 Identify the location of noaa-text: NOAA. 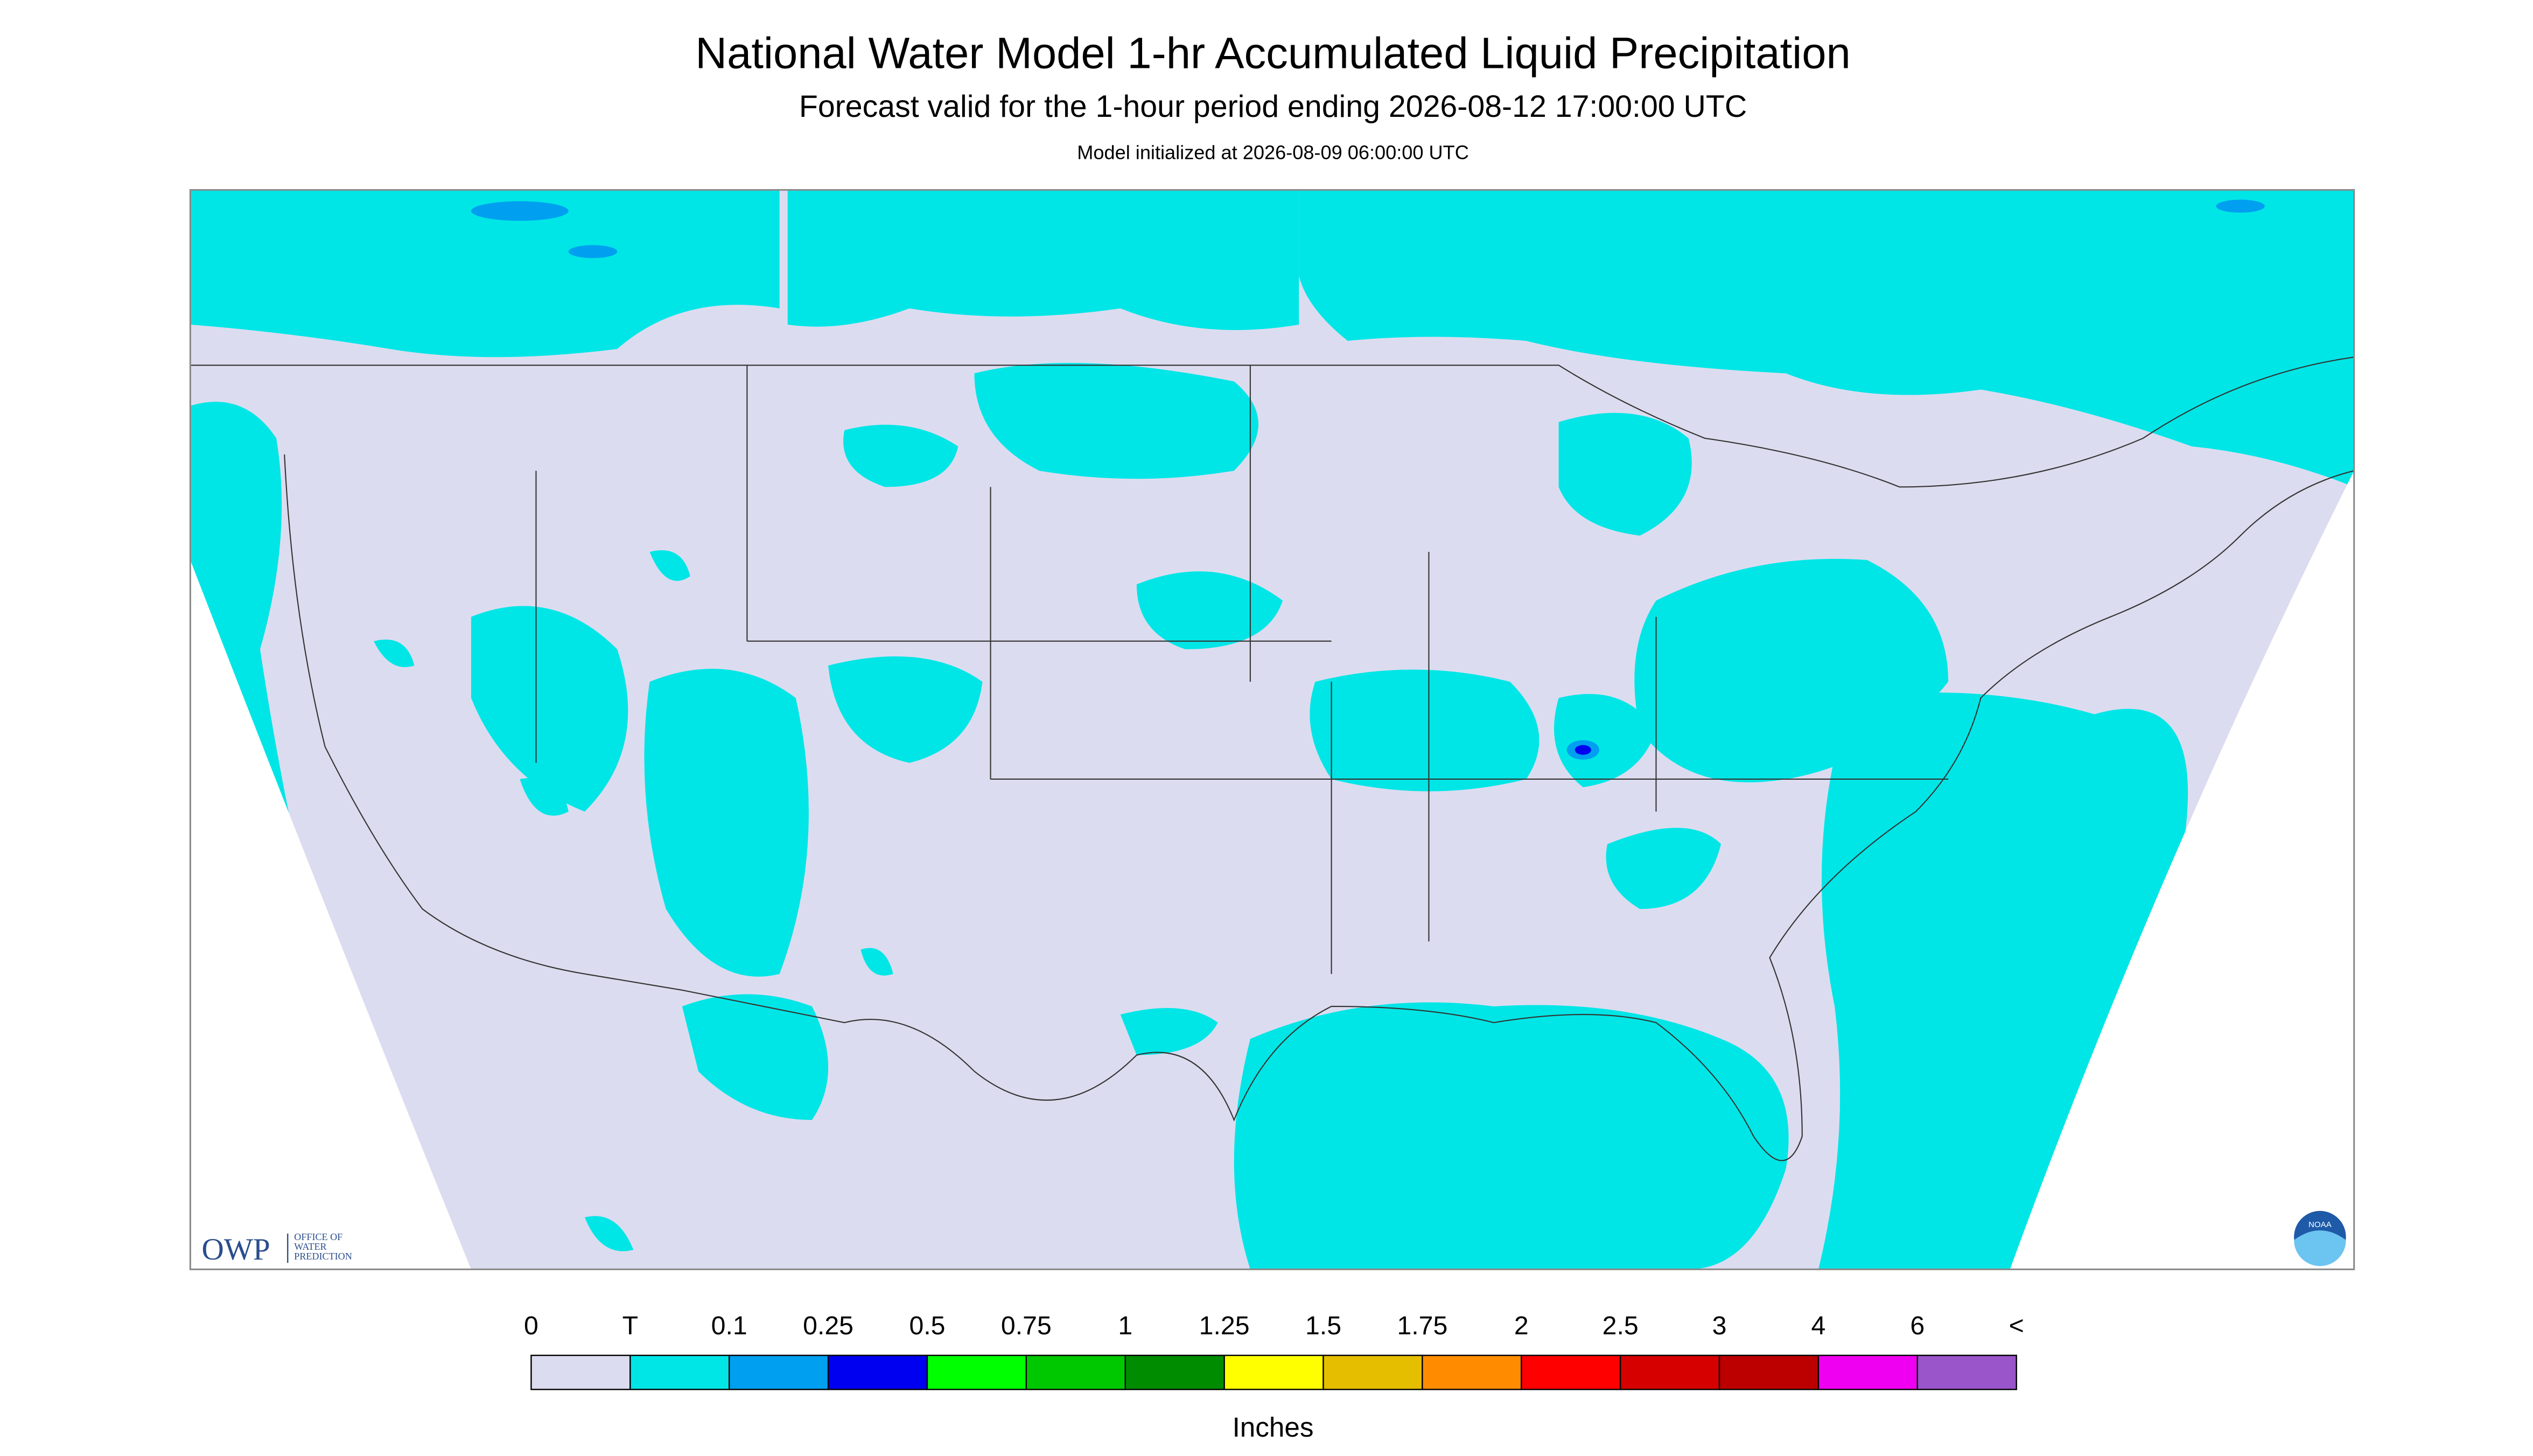
(2320, 1224).